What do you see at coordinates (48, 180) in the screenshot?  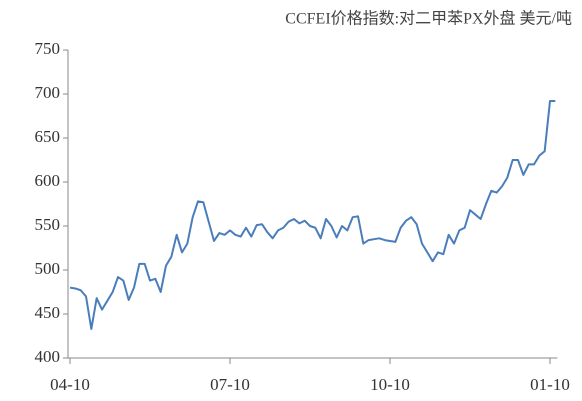 I see `y-tick-label: 600` at bounding box center [48, 180].